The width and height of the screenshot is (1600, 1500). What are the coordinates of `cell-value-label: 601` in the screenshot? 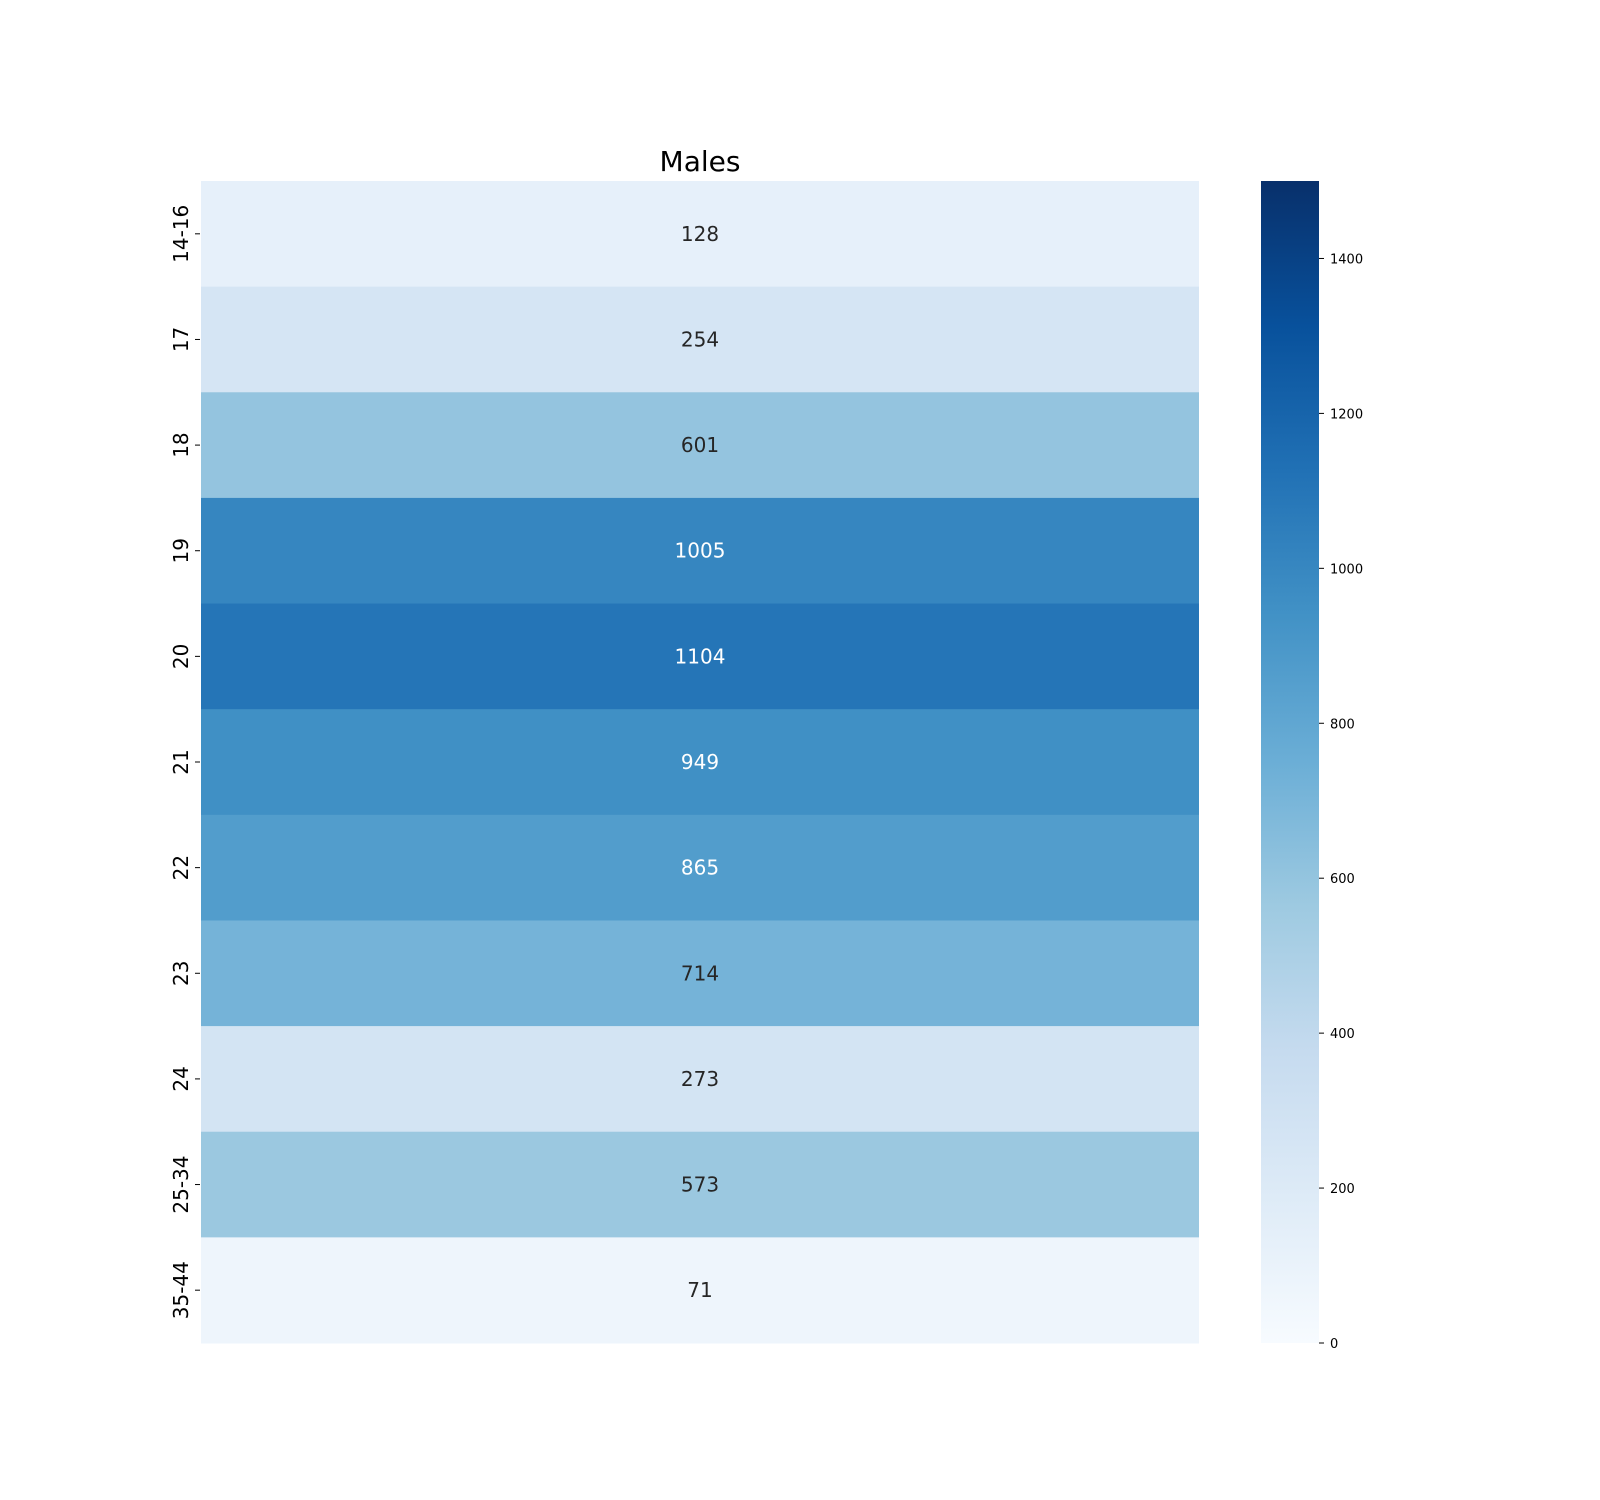 It's located at (700, 445).